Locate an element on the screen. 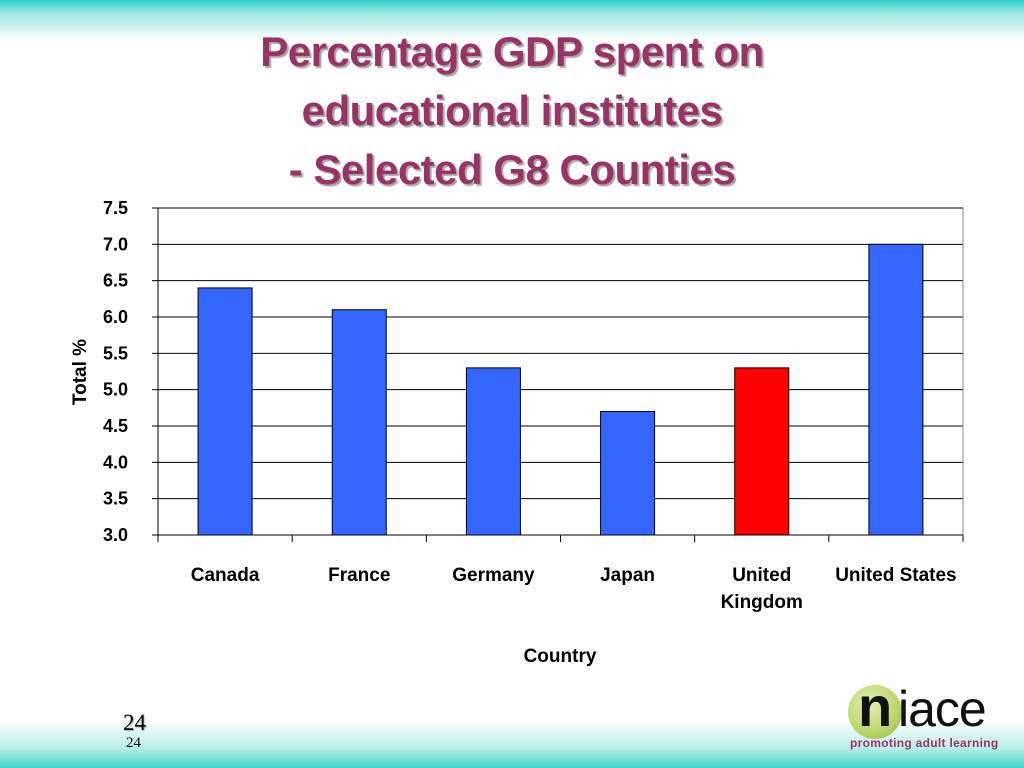 Image resolution: width=1024 pixels, height=768 pixels. logo-wordmark: iace is located at coordinates (942, 709).